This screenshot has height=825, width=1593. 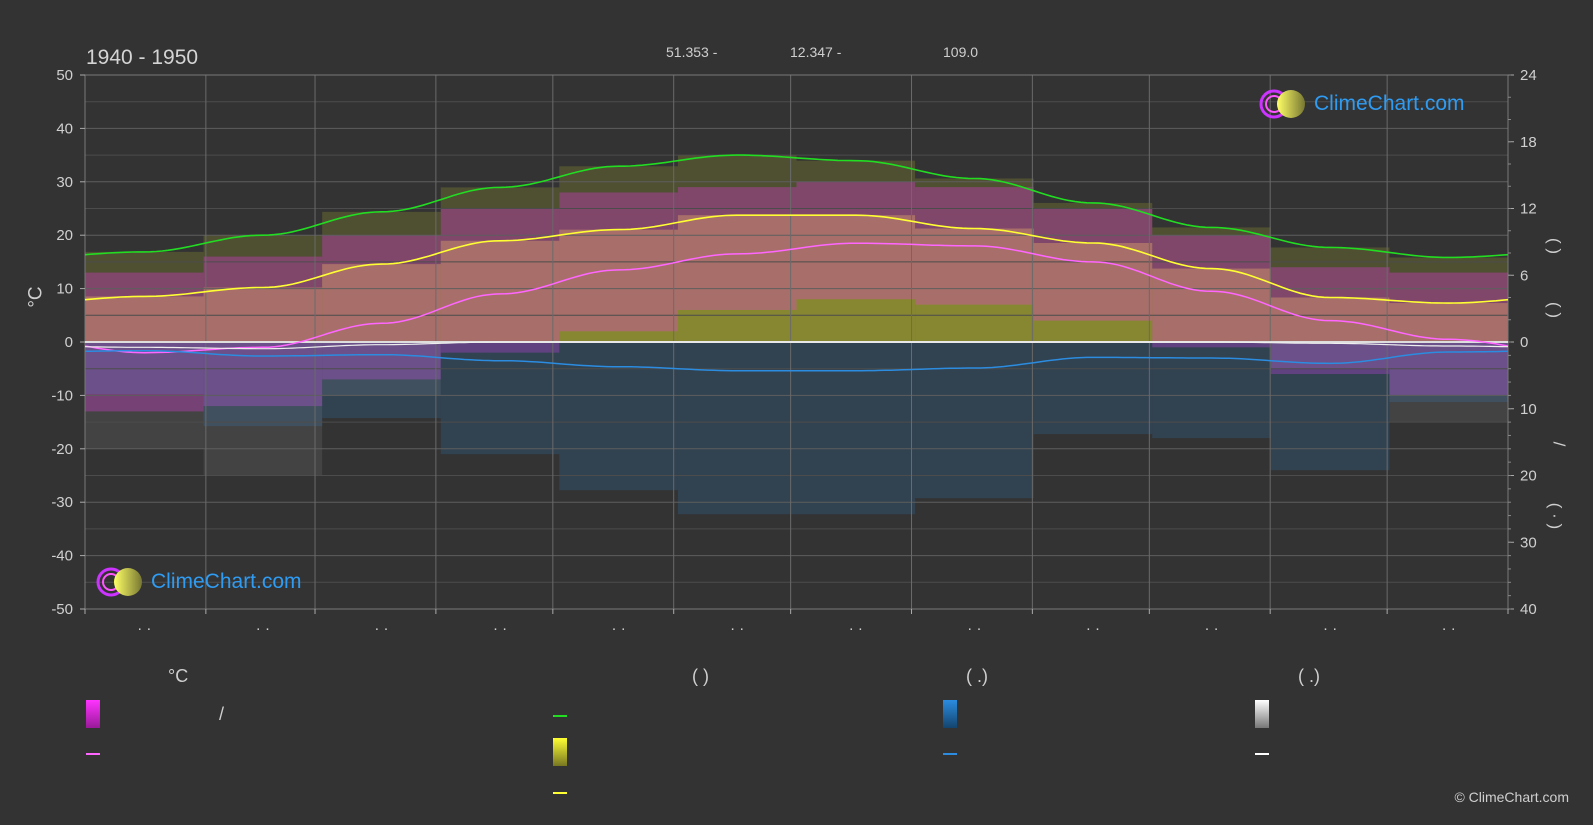 I want to click on right-tick-label: 12, so click(x=1528, y=209).